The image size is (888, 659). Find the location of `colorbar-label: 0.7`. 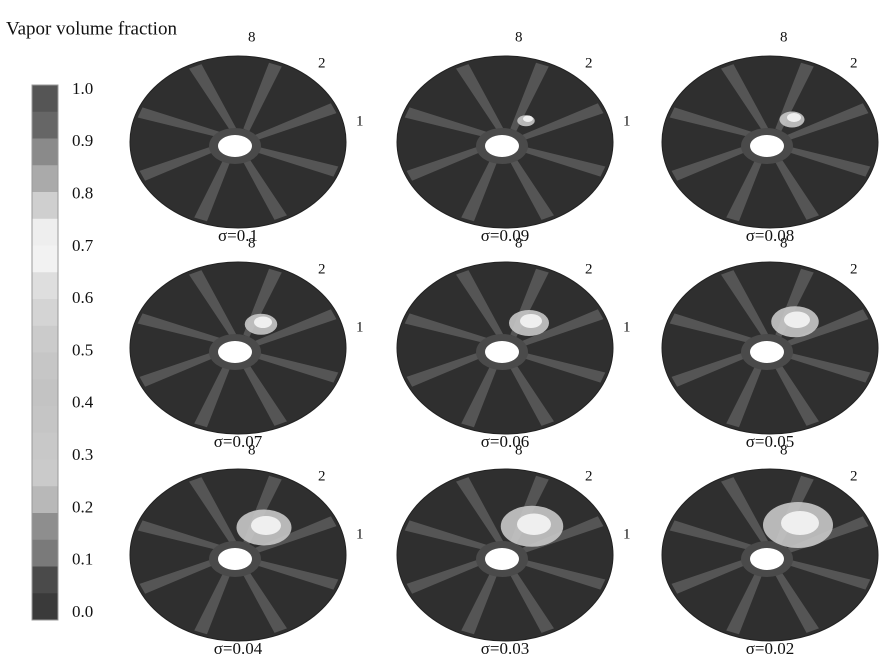

colorbar-label: 0.7 is located at coordinates (83, 245).